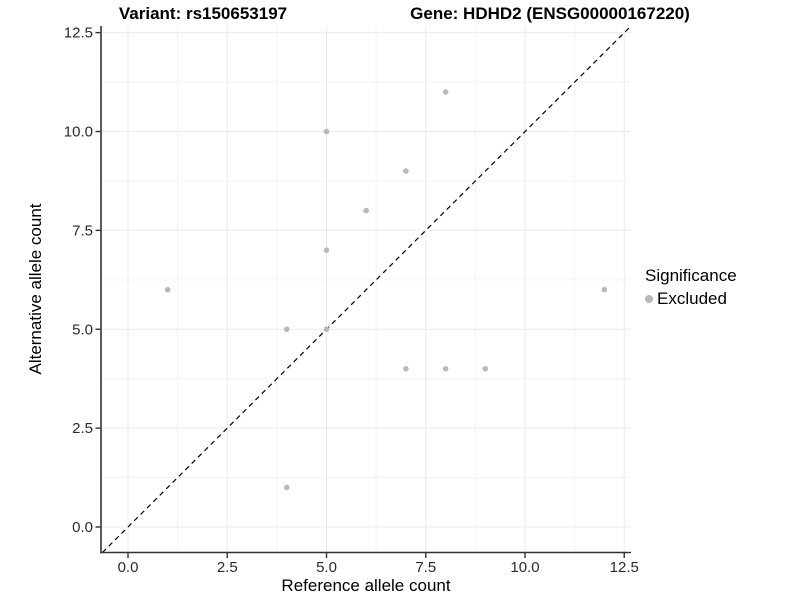 The height and width of the screenshot is (600, 800). I want to click on plot-title-gene: Gene: HDHD2 (ENSG00000167220), so click(550, 13).